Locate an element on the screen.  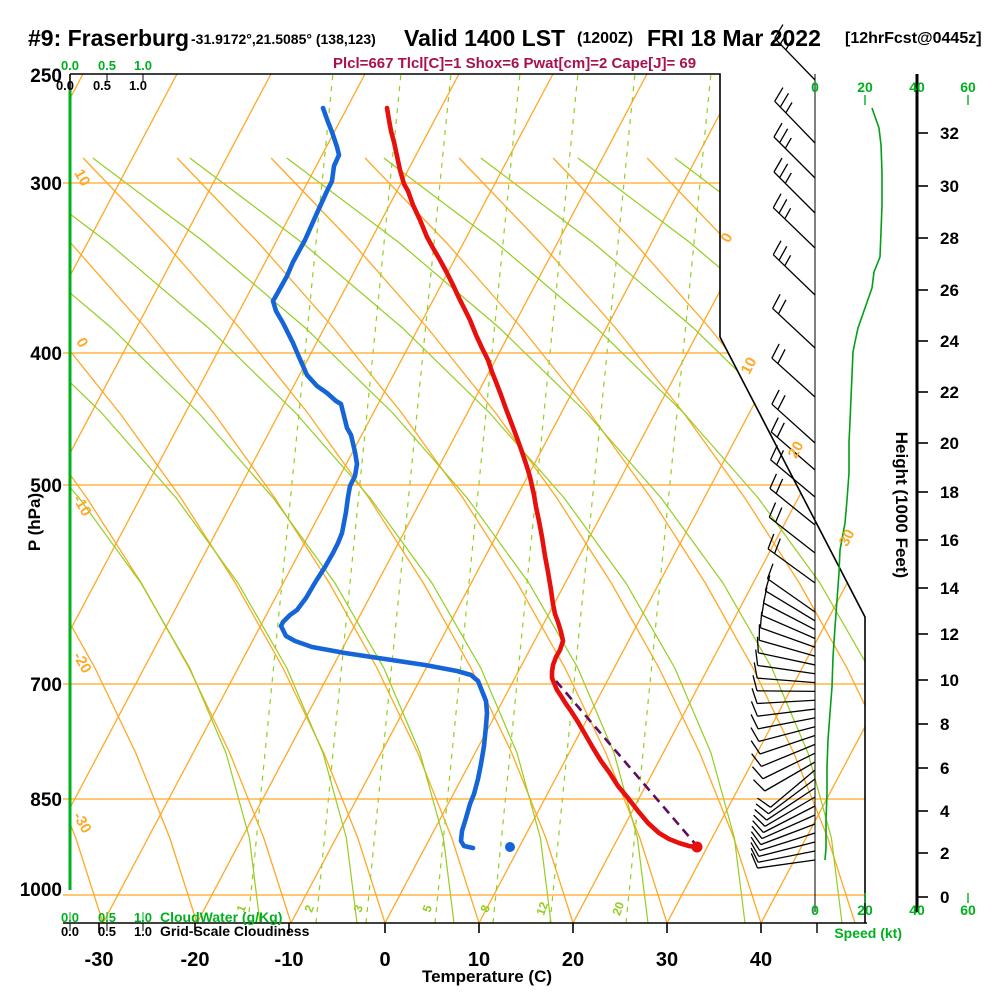
adiabat-label: -20 is located at coordinates (82, 662).